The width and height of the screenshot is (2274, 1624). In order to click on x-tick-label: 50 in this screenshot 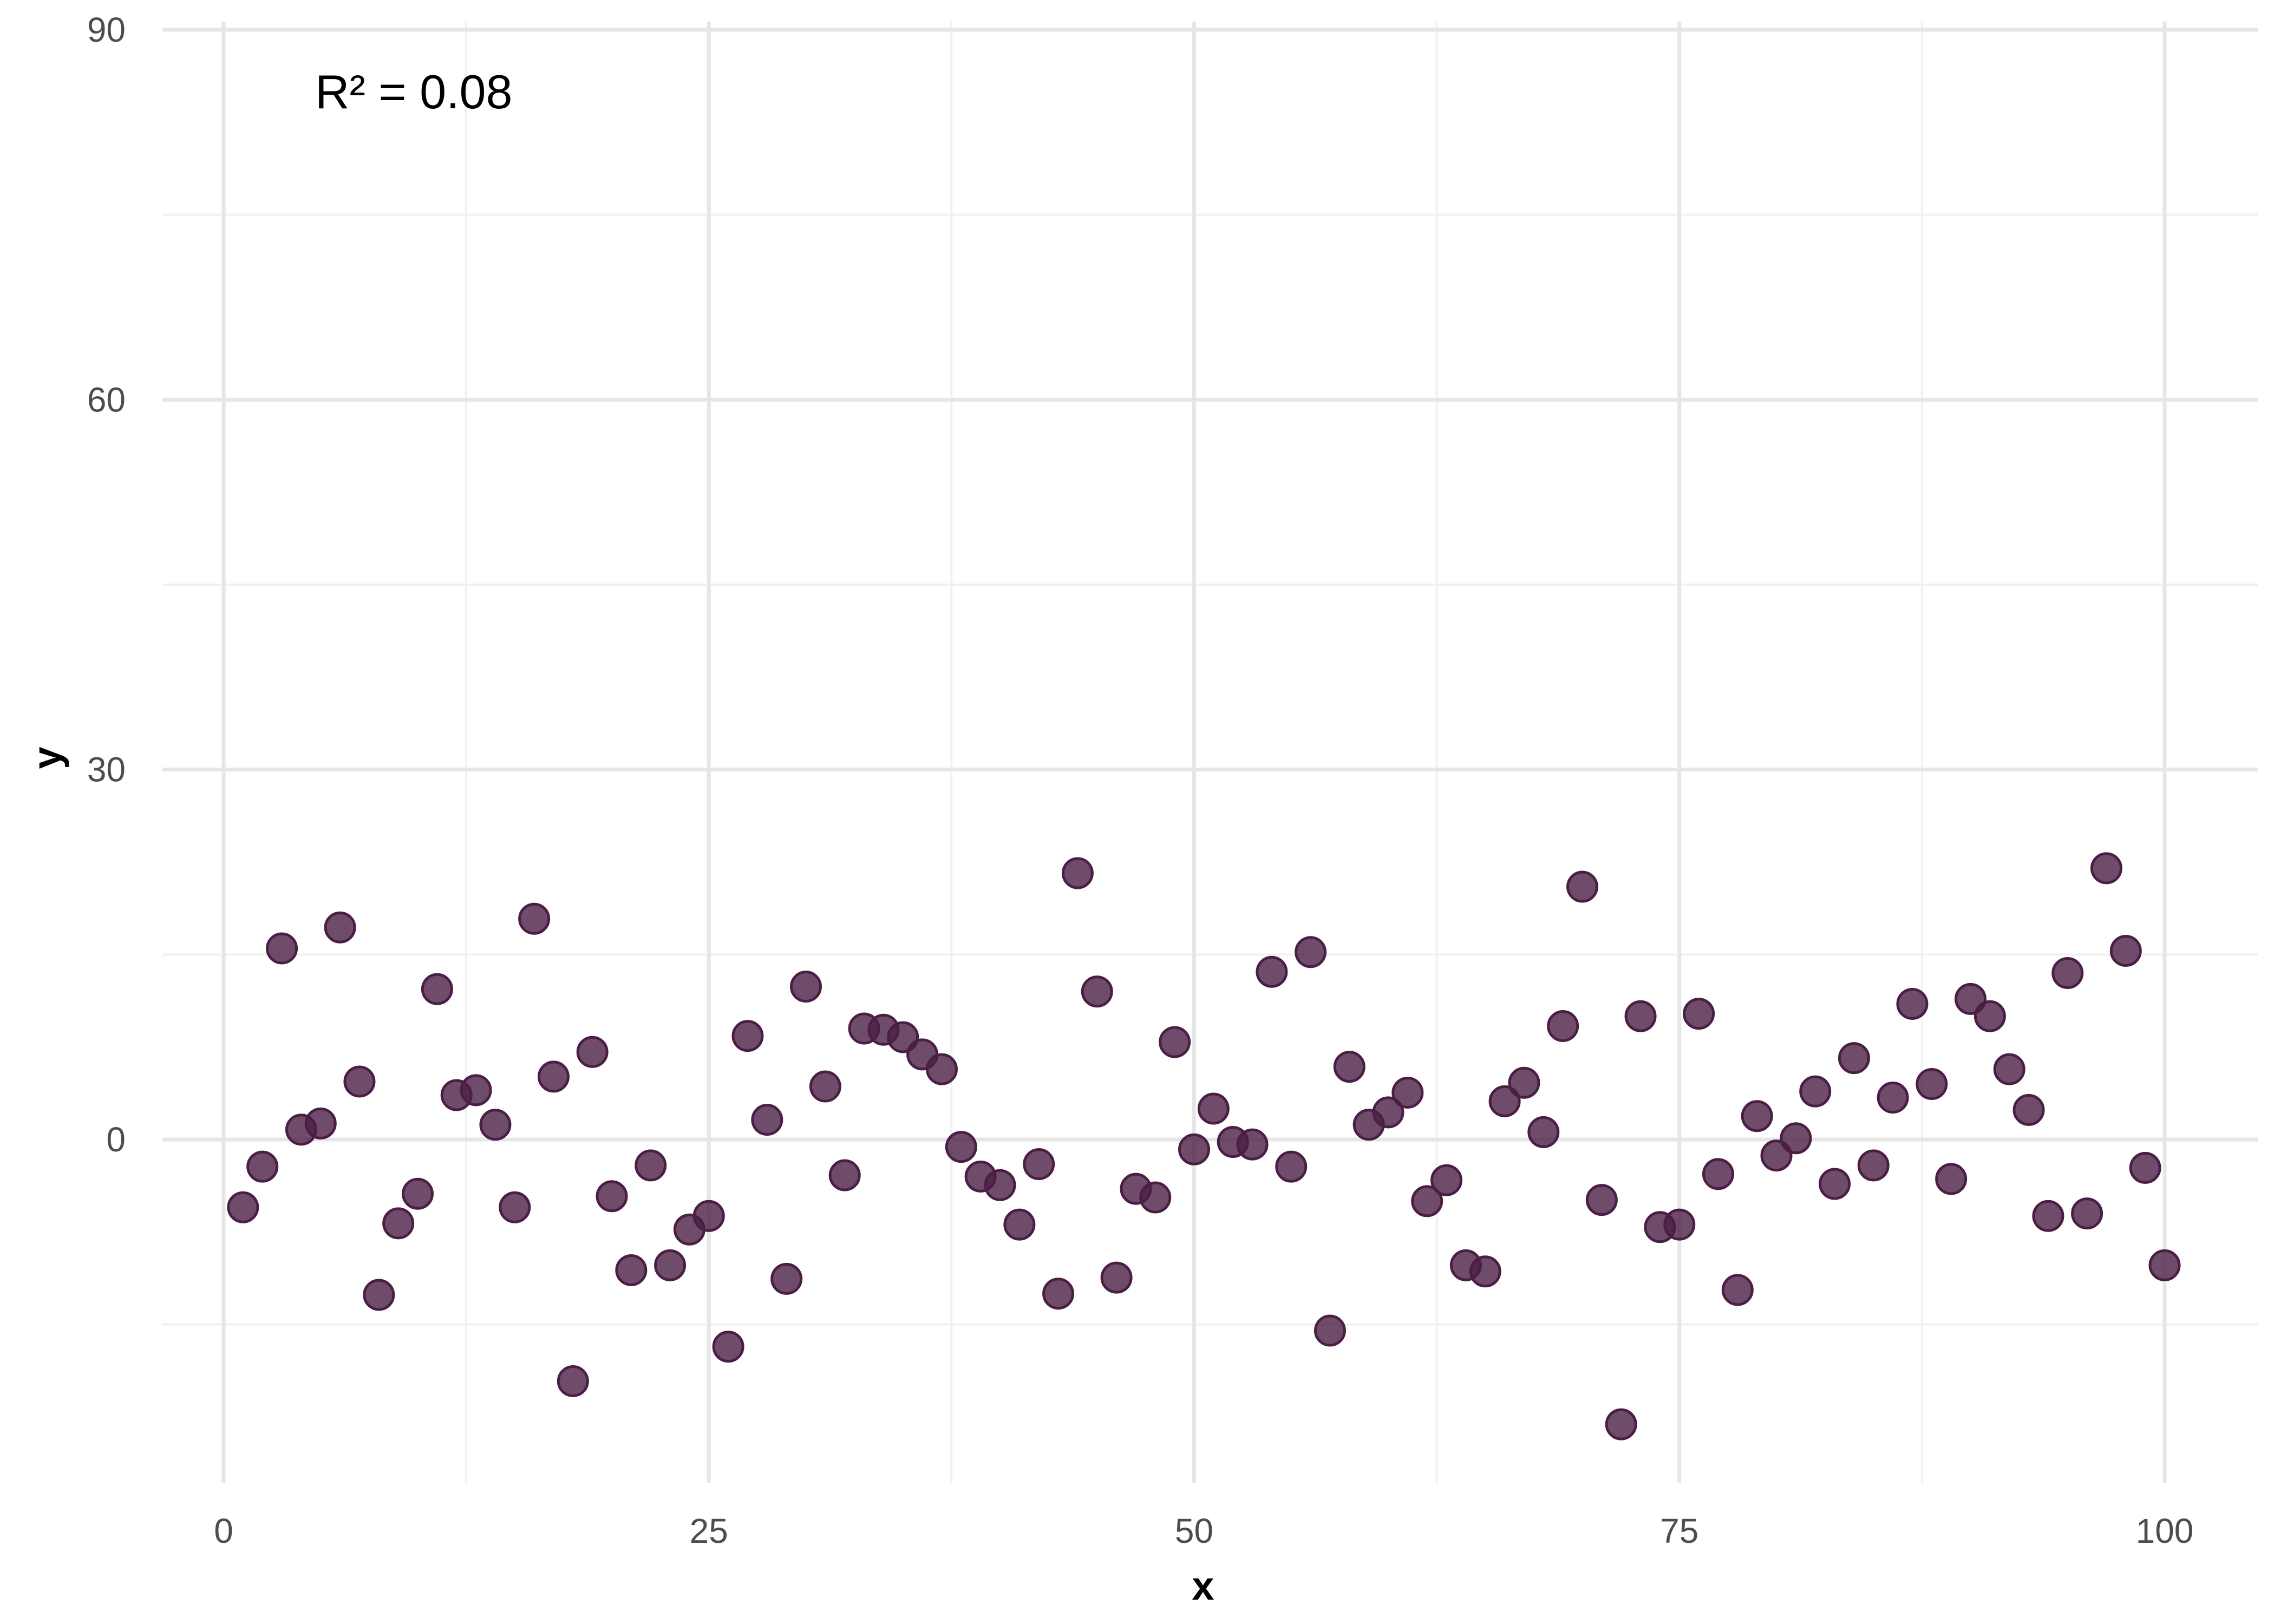, I will do `click(1194, 1530)`.